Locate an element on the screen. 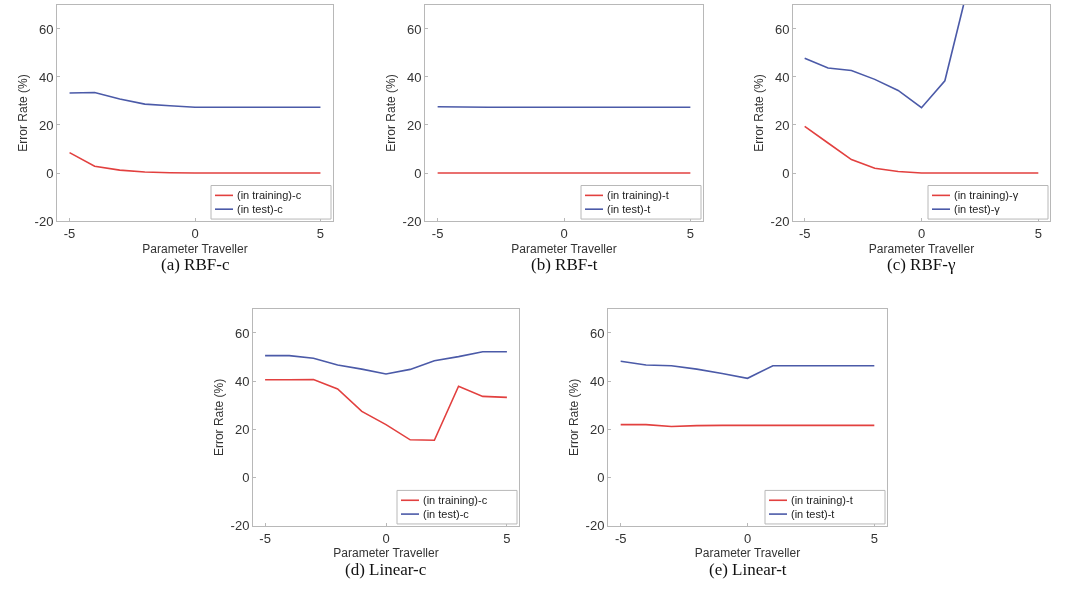 The height and width of the screenshot is (603, 1066). text: (d) Linear-c is located at coordinates (386, 569).